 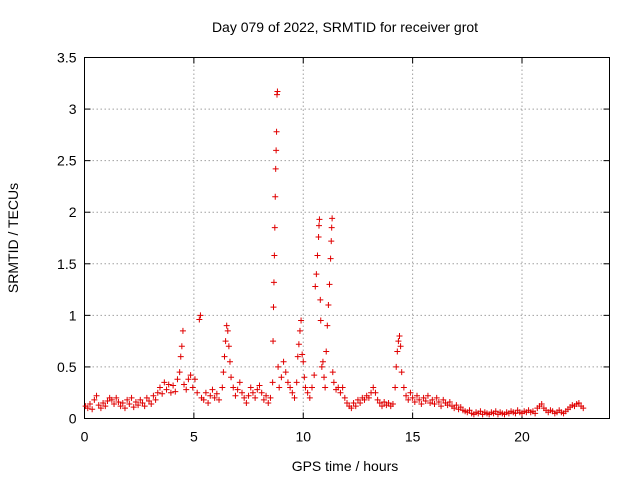 I want to click on y-tick-label: 3.5, so click(x=67, y=58).